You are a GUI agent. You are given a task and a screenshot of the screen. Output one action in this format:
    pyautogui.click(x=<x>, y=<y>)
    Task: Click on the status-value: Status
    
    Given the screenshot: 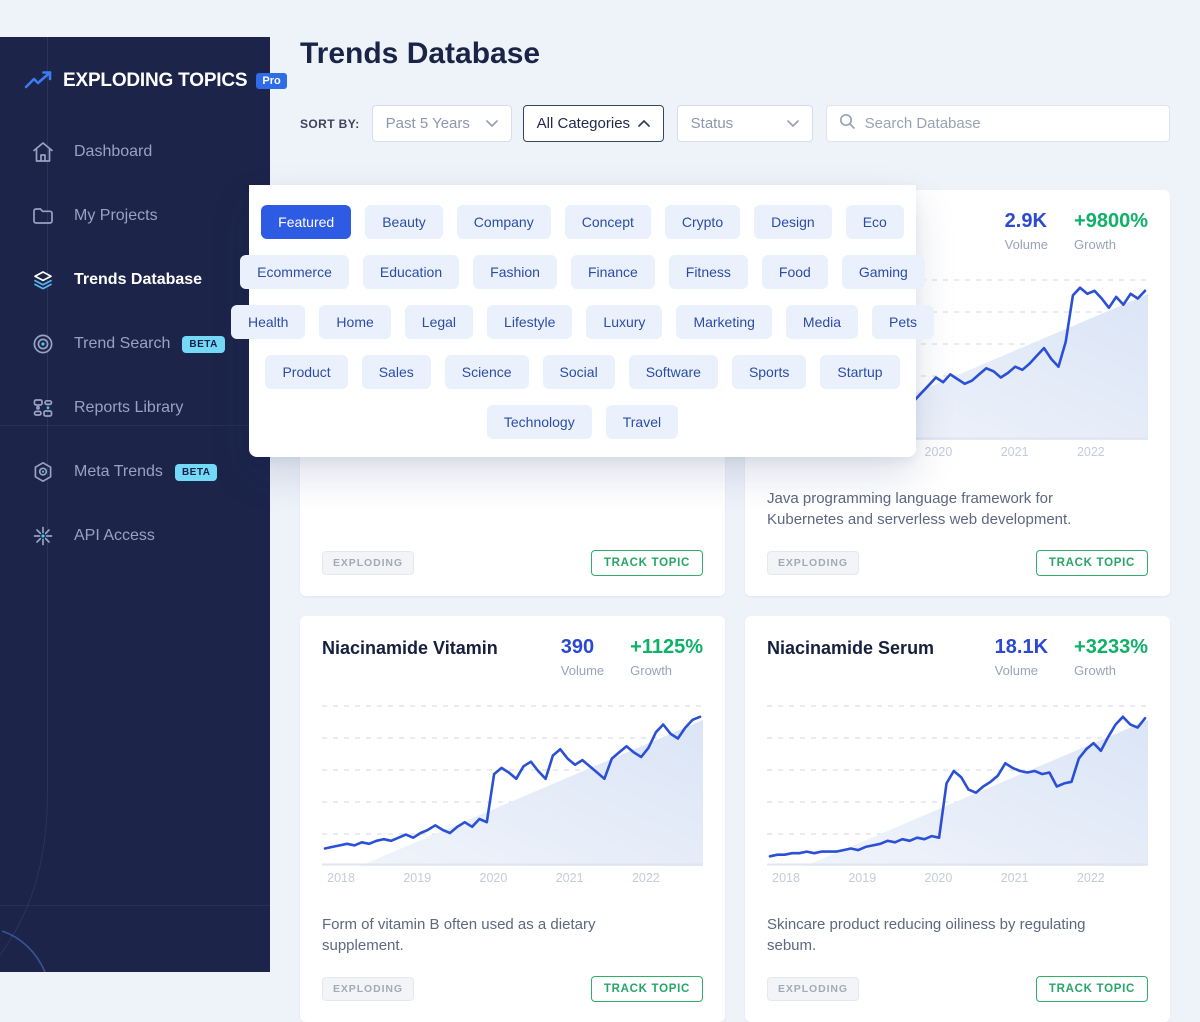 What is the action you would take?
    pyautogui.click(x=712, y=123)
    